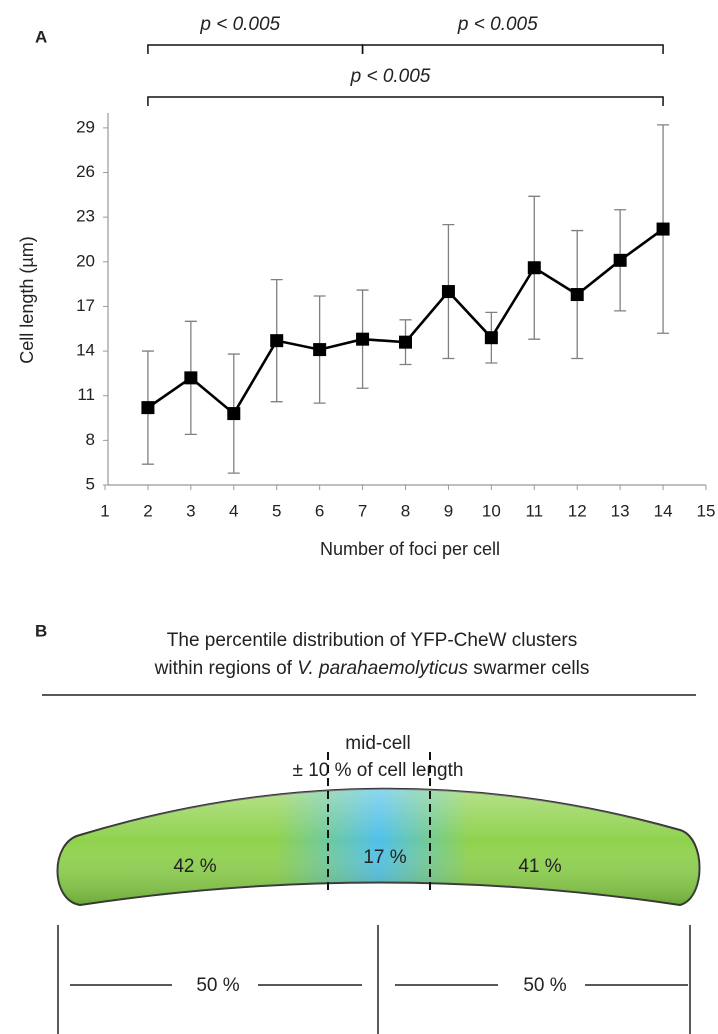 This screenshot has width=718, height=1034. I want to click on mid-cell-label: ± 10 % of cell length, so click(378, 770).